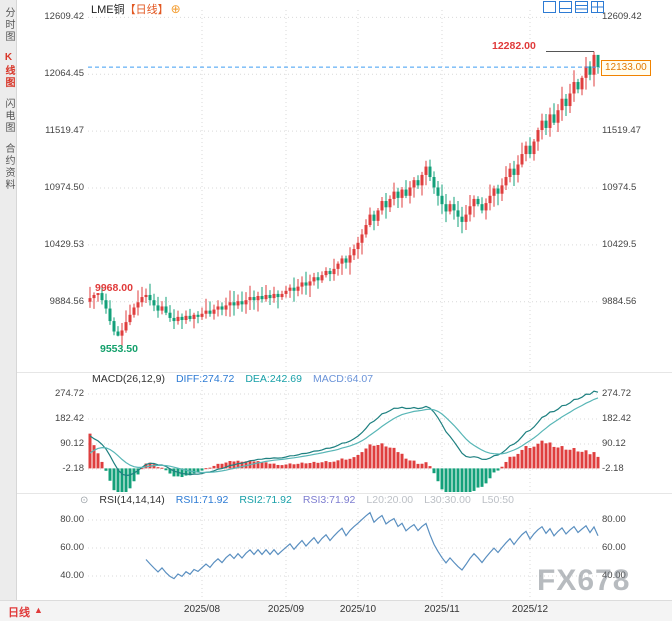 The image size is (672, 621). Describe the element at coordinates (202, 609) in the screenshot. I see `x-axis-label: 2025/08` at that location.